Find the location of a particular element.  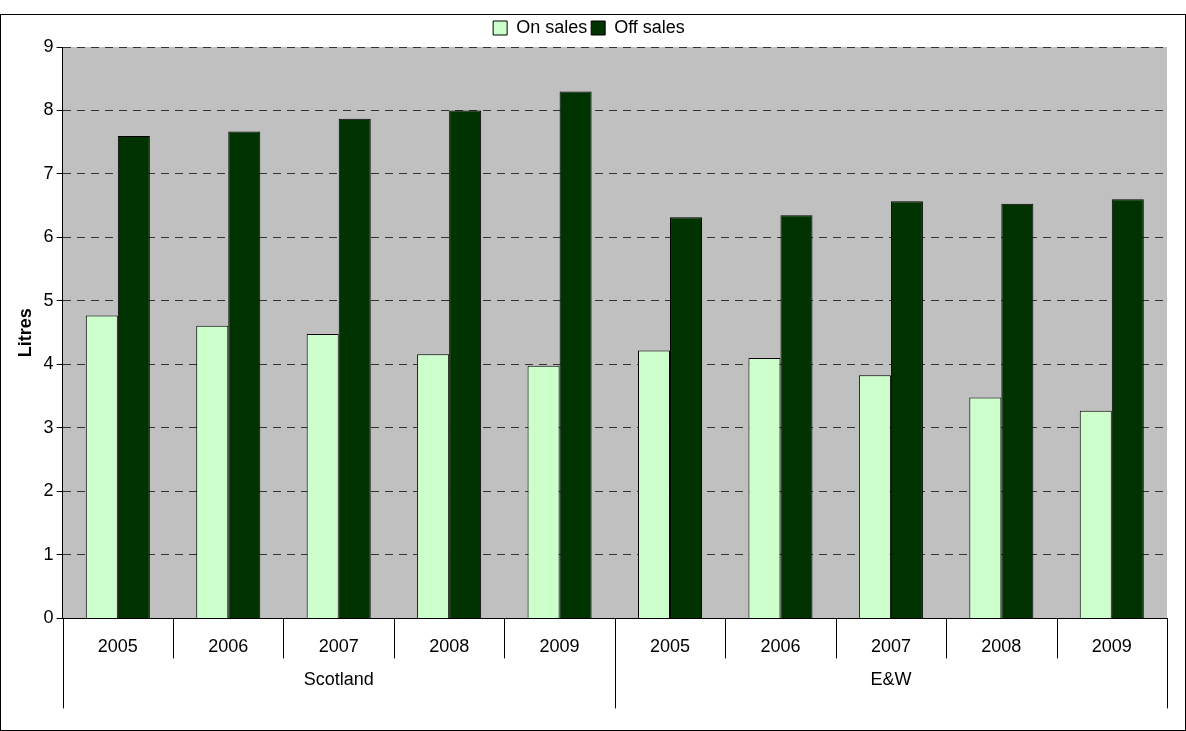

legend-label: Off sales is located at coordinates (649, 26).